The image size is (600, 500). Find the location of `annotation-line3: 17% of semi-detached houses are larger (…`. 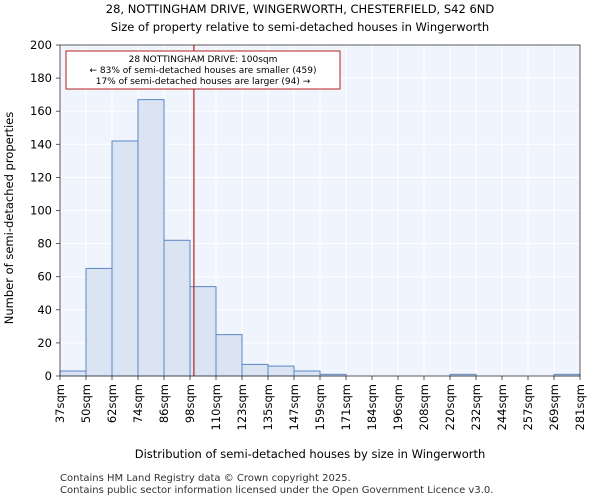

annotation-line3: 17% of semi-detached houses are larger (… is located at coordinates (203, 82).